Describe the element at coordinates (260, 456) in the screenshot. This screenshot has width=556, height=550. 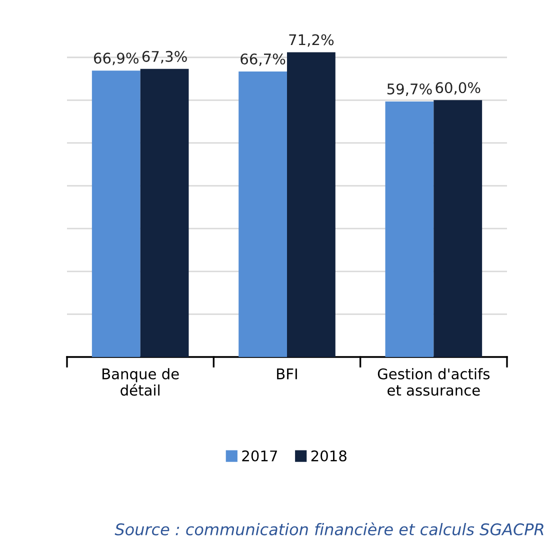
I see `legend-label: 2017` at that location.